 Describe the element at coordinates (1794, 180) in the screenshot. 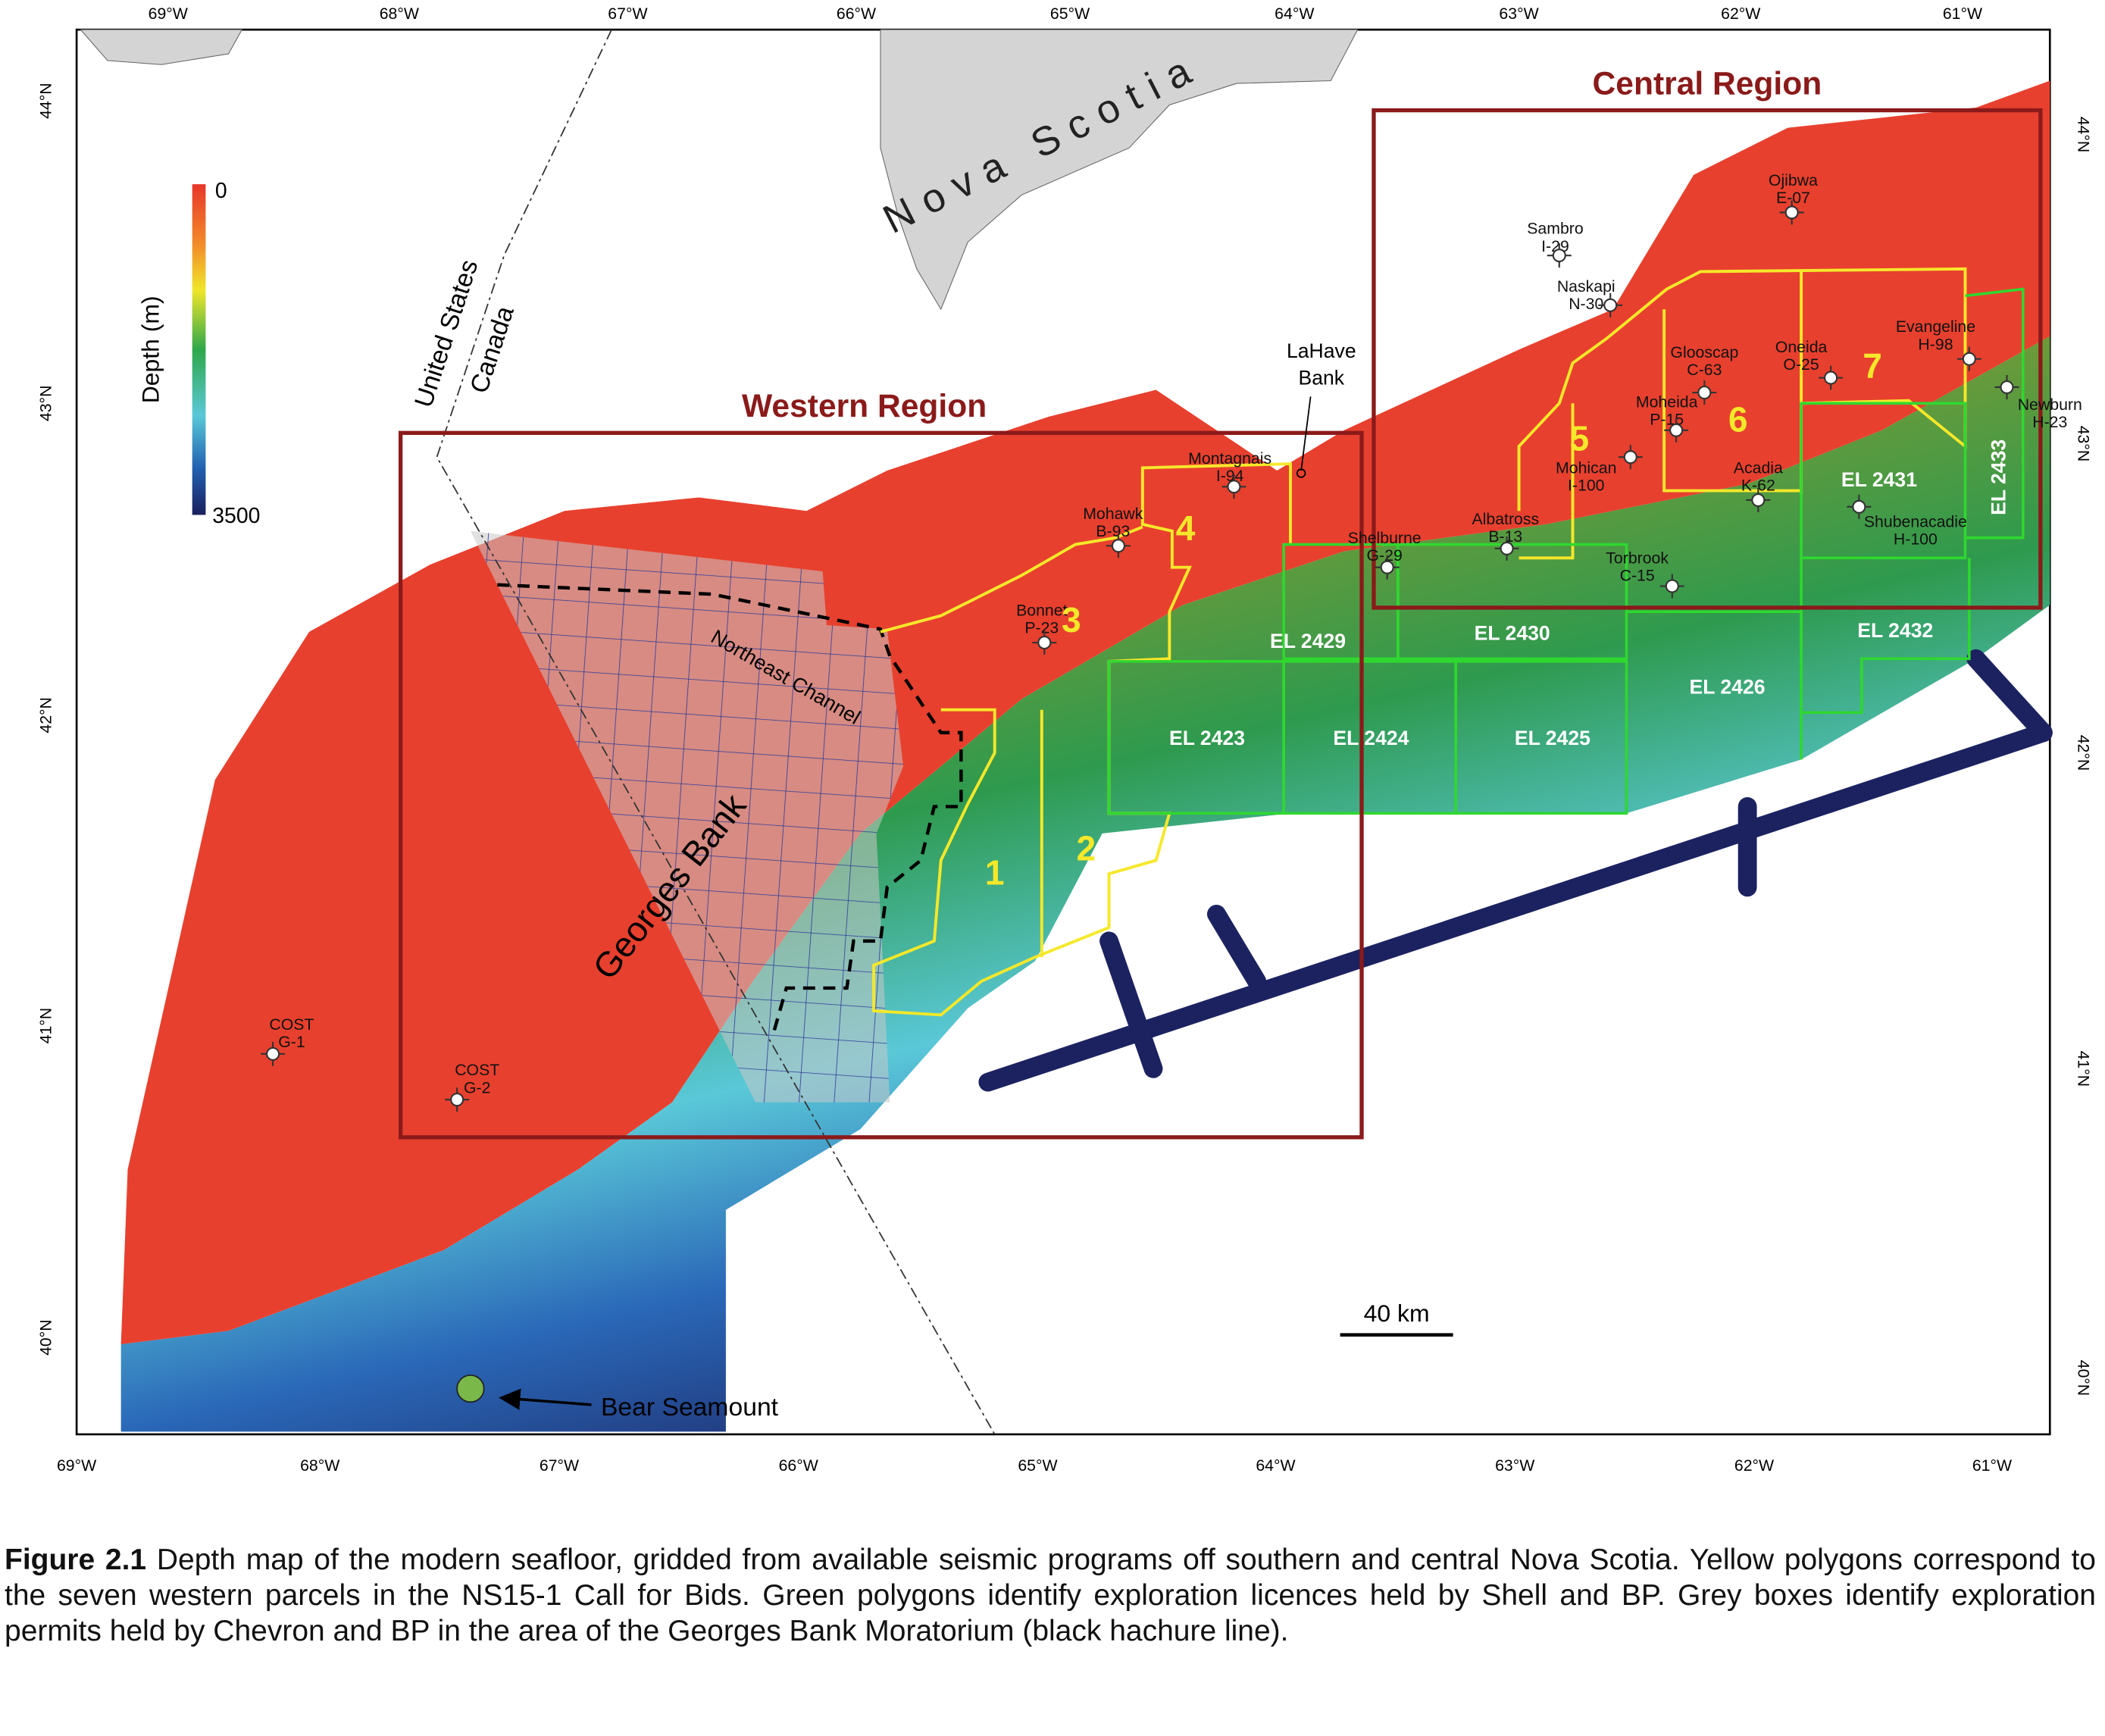

I see `well-name: Ojibwa` at that location.